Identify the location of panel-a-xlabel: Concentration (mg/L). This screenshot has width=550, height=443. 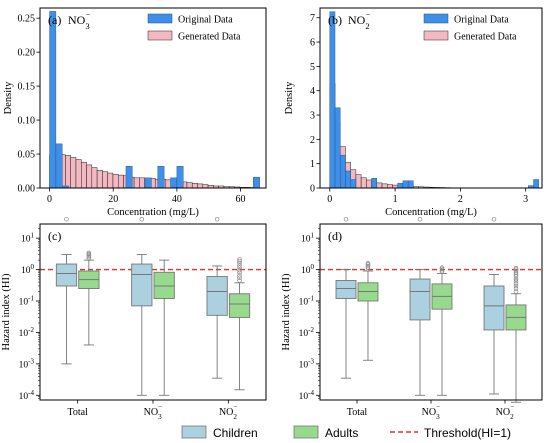
(153, 212).